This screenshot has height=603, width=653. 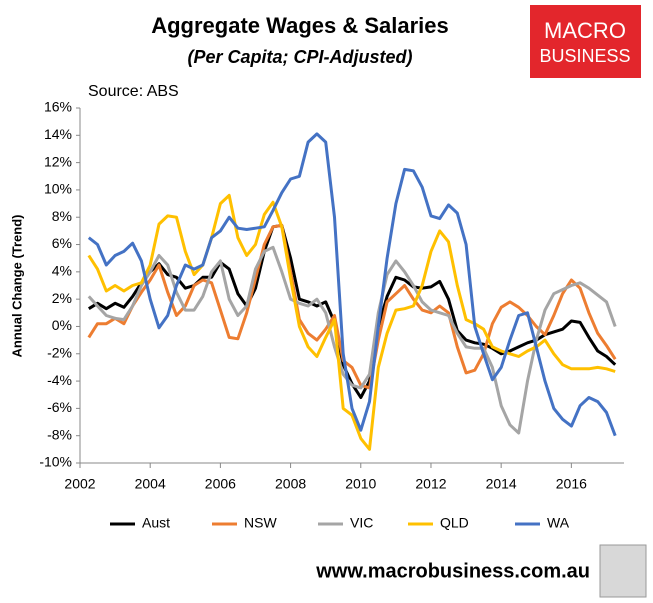 What do you see at coordinates (16, 286) in the screenshot?
I see `y-axis-title: Annual Change (Trend)` at bounding box center [16, 286].